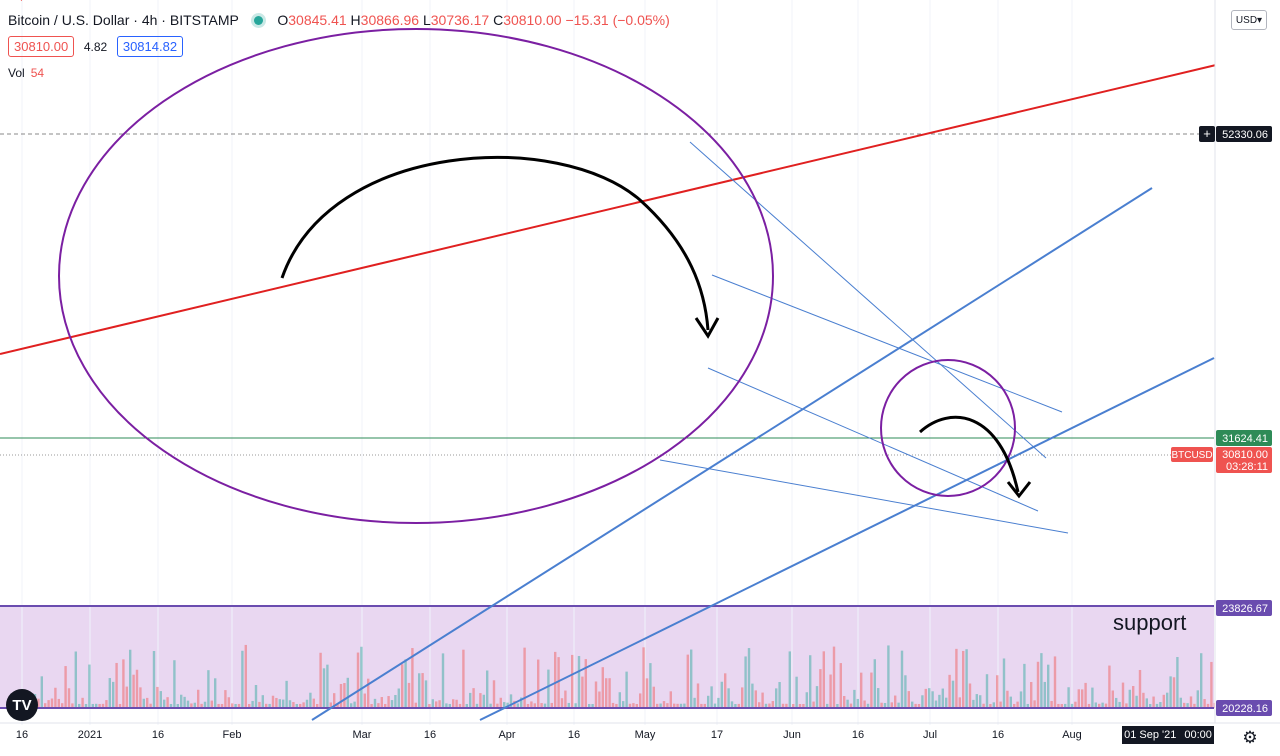  Describe the element at coordinates (792, 735) in the screenshot. I see `time-tick-label: Jun` at that location.